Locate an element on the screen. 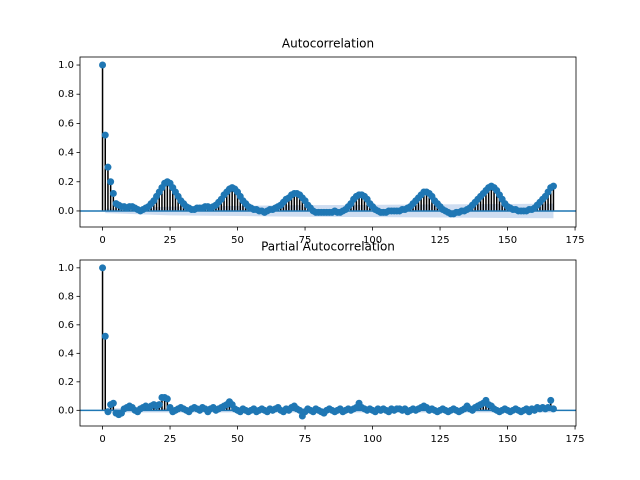 Image resolution: width=640 pixels, height=480 pixels. axes-title: Autocorrelation is located at coordinates (328, 44).